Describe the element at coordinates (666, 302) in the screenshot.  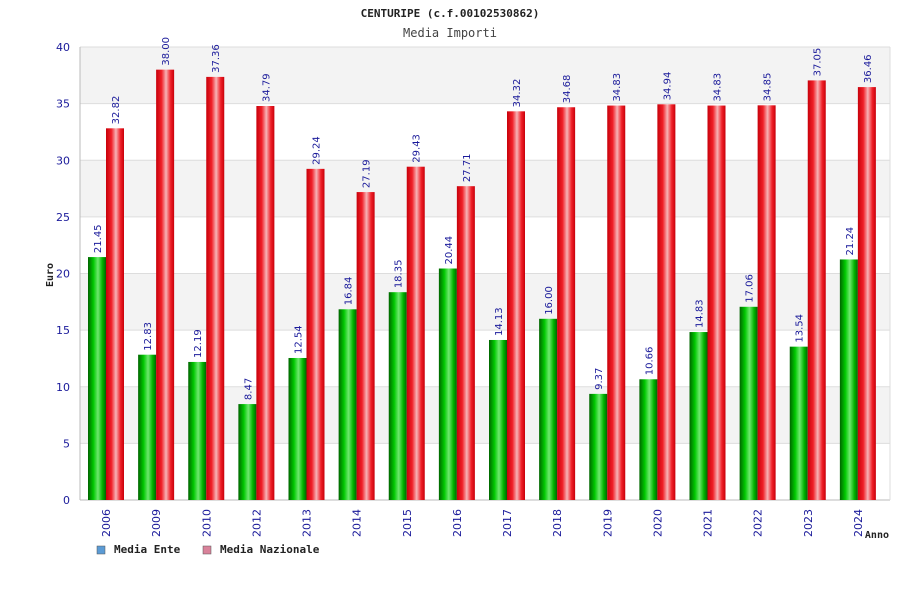
I see `bar-media-nazionale-2020` at that location.